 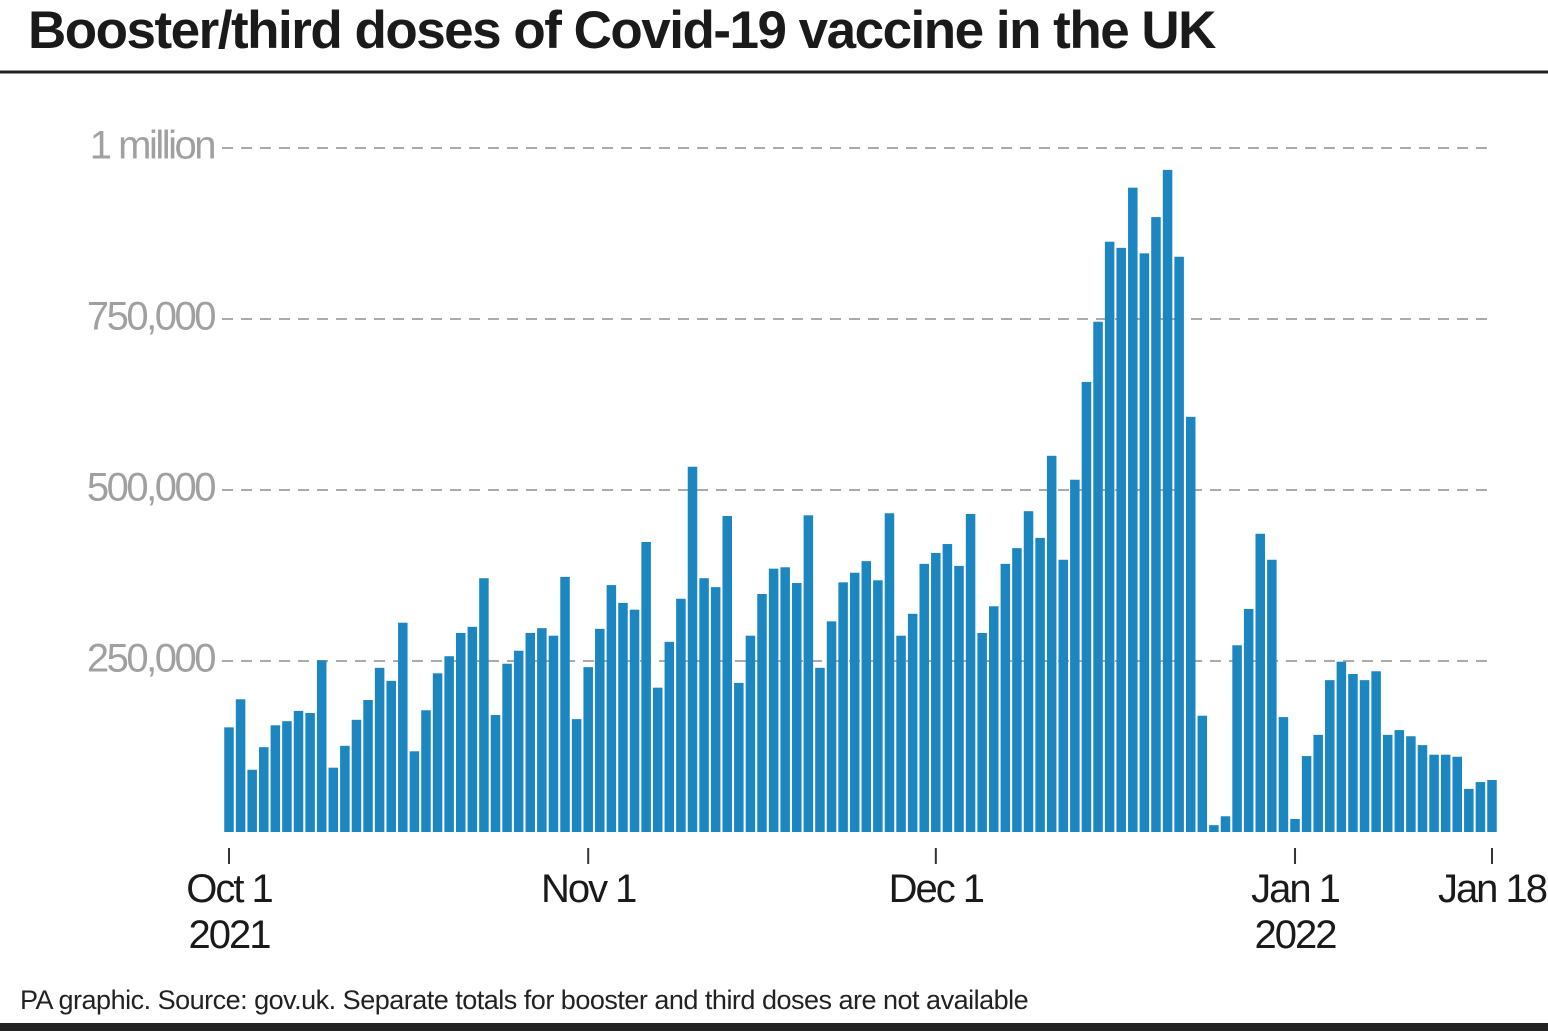 What do you see at coordinates (937, 889) in the screenshot?
I see `x-tick-label: Dec 1` at bounding box center [937, 889].